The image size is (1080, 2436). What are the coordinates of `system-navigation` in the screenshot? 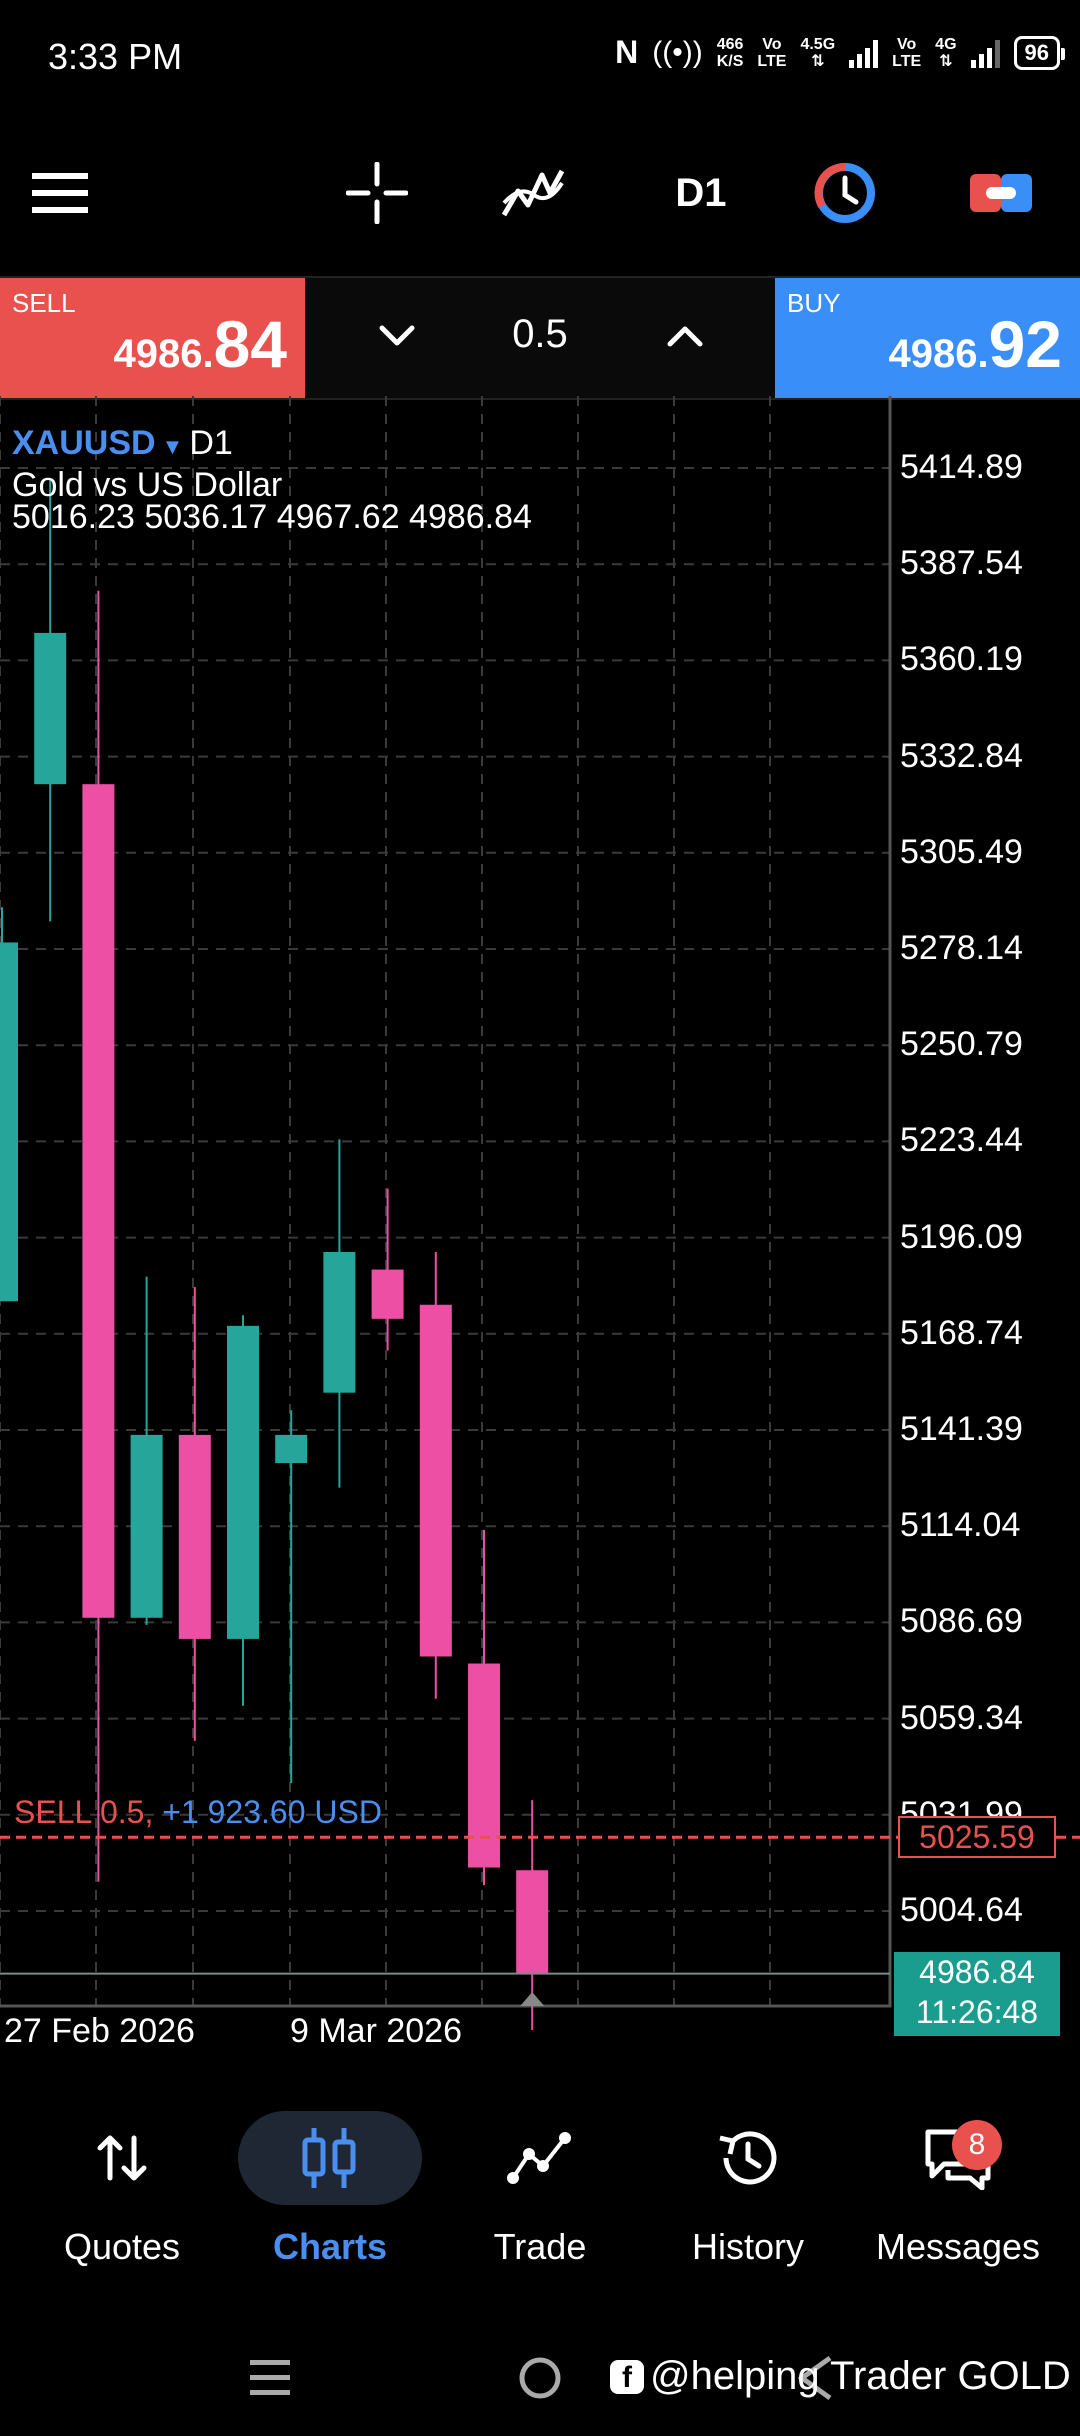 It's located at (540, 2378).